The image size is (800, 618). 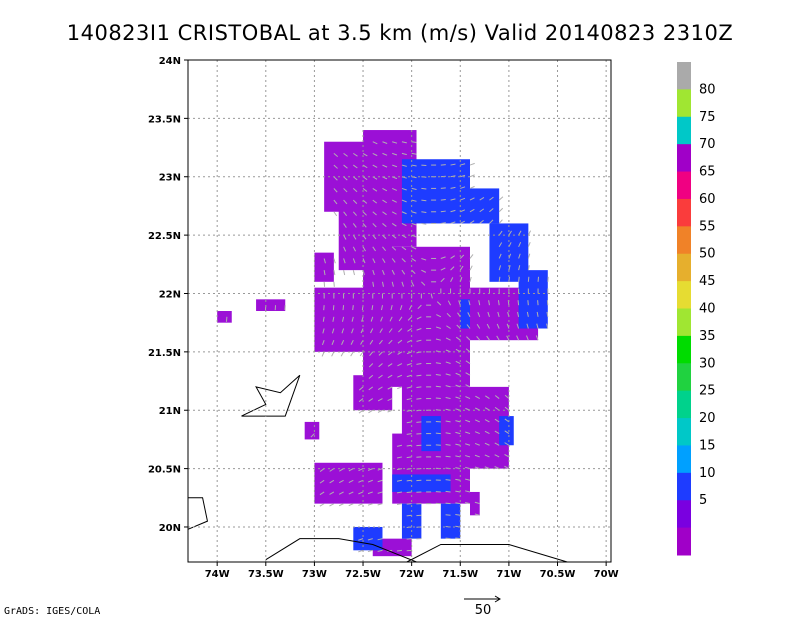 I want to click on colorbar-label: 75, so click(x=707, y=117).